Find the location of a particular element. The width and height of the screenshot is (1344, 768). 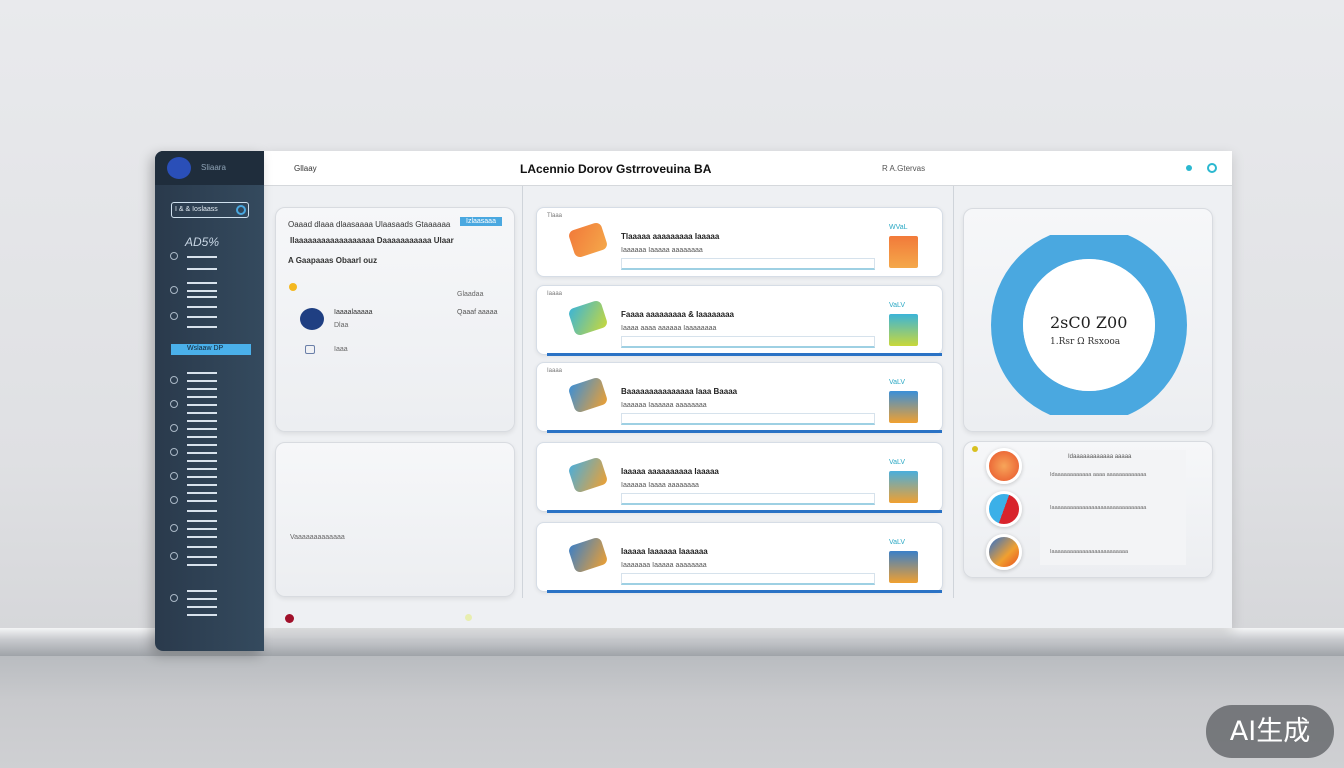

avatar is located at coordinates (312, 319).